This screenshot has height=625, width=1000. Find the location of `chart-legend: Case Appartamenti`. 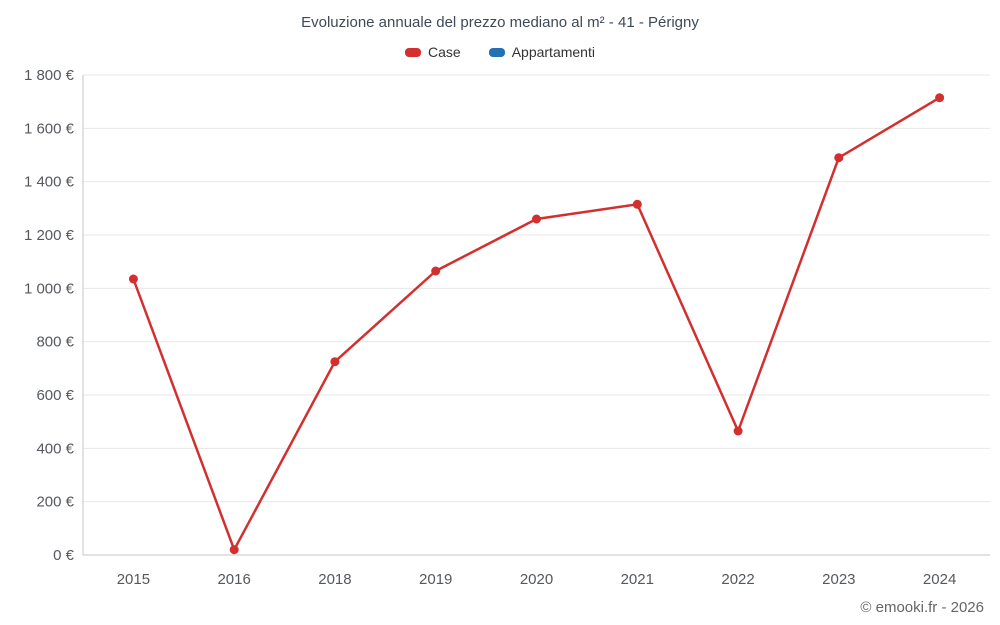

chart-legend: Case Appartamenti is located at coordinates (500, 52).